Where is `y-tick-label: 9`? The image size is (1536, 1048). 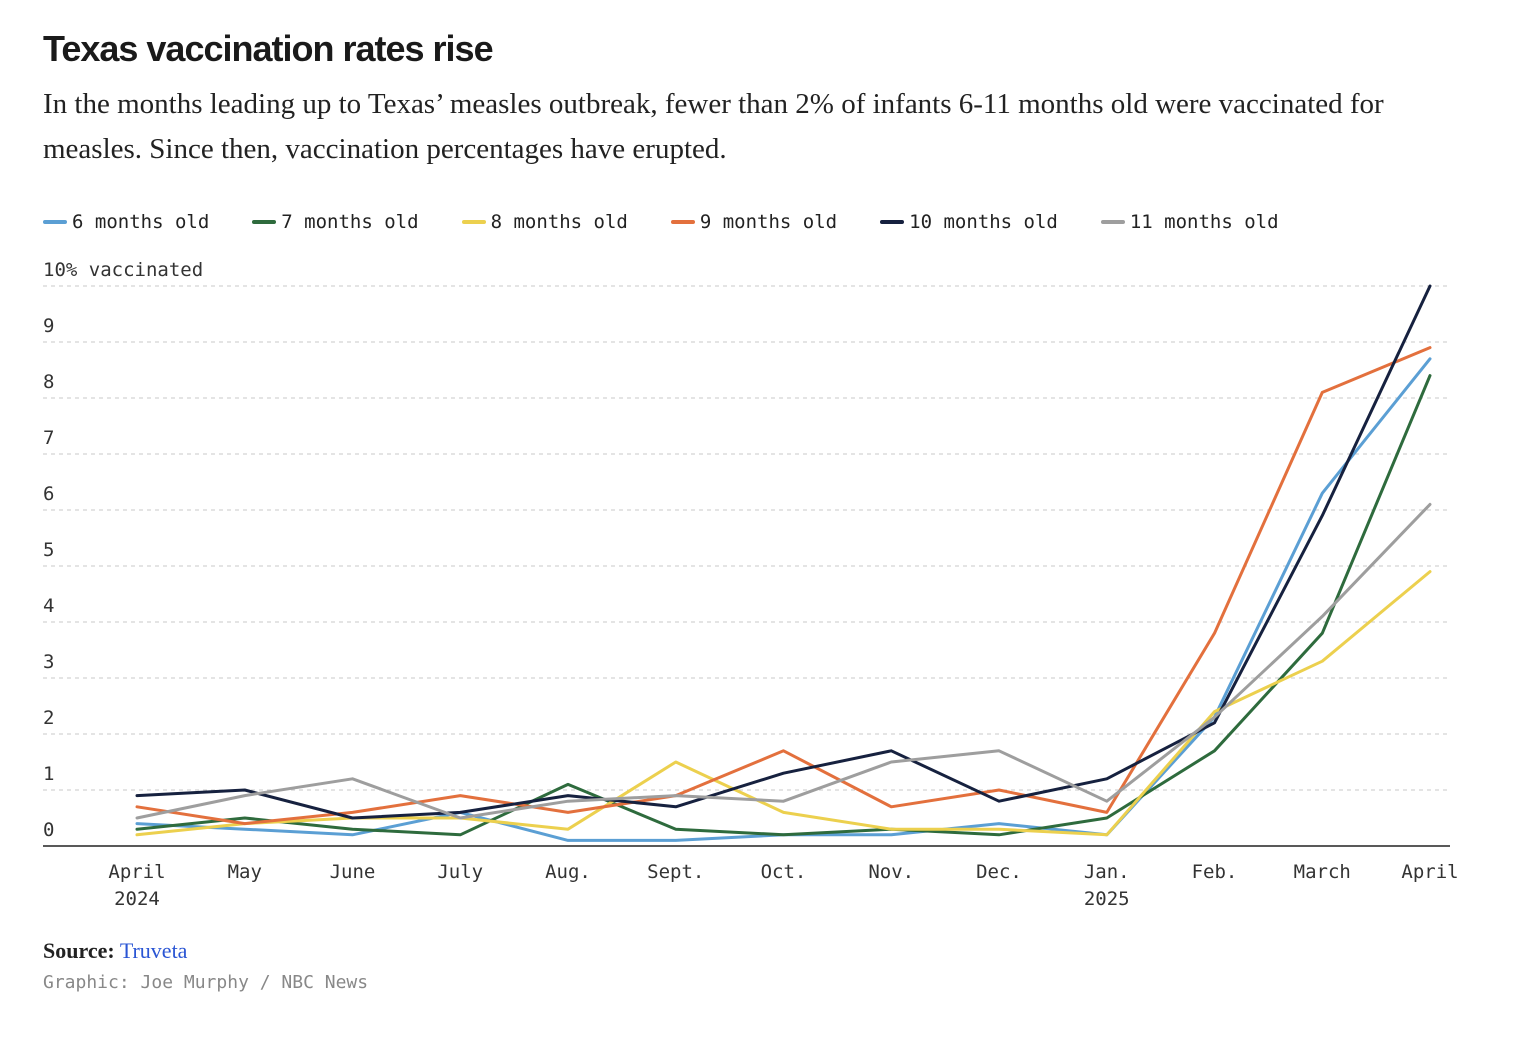 y-tick-label: 9 is located at coordinates (48, 326).